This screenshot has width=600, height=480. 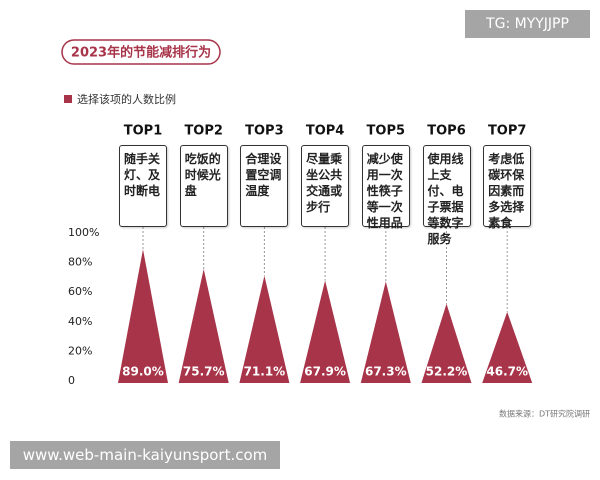 I want to click on value-label: 46.7%, so click(x=507, y=372).